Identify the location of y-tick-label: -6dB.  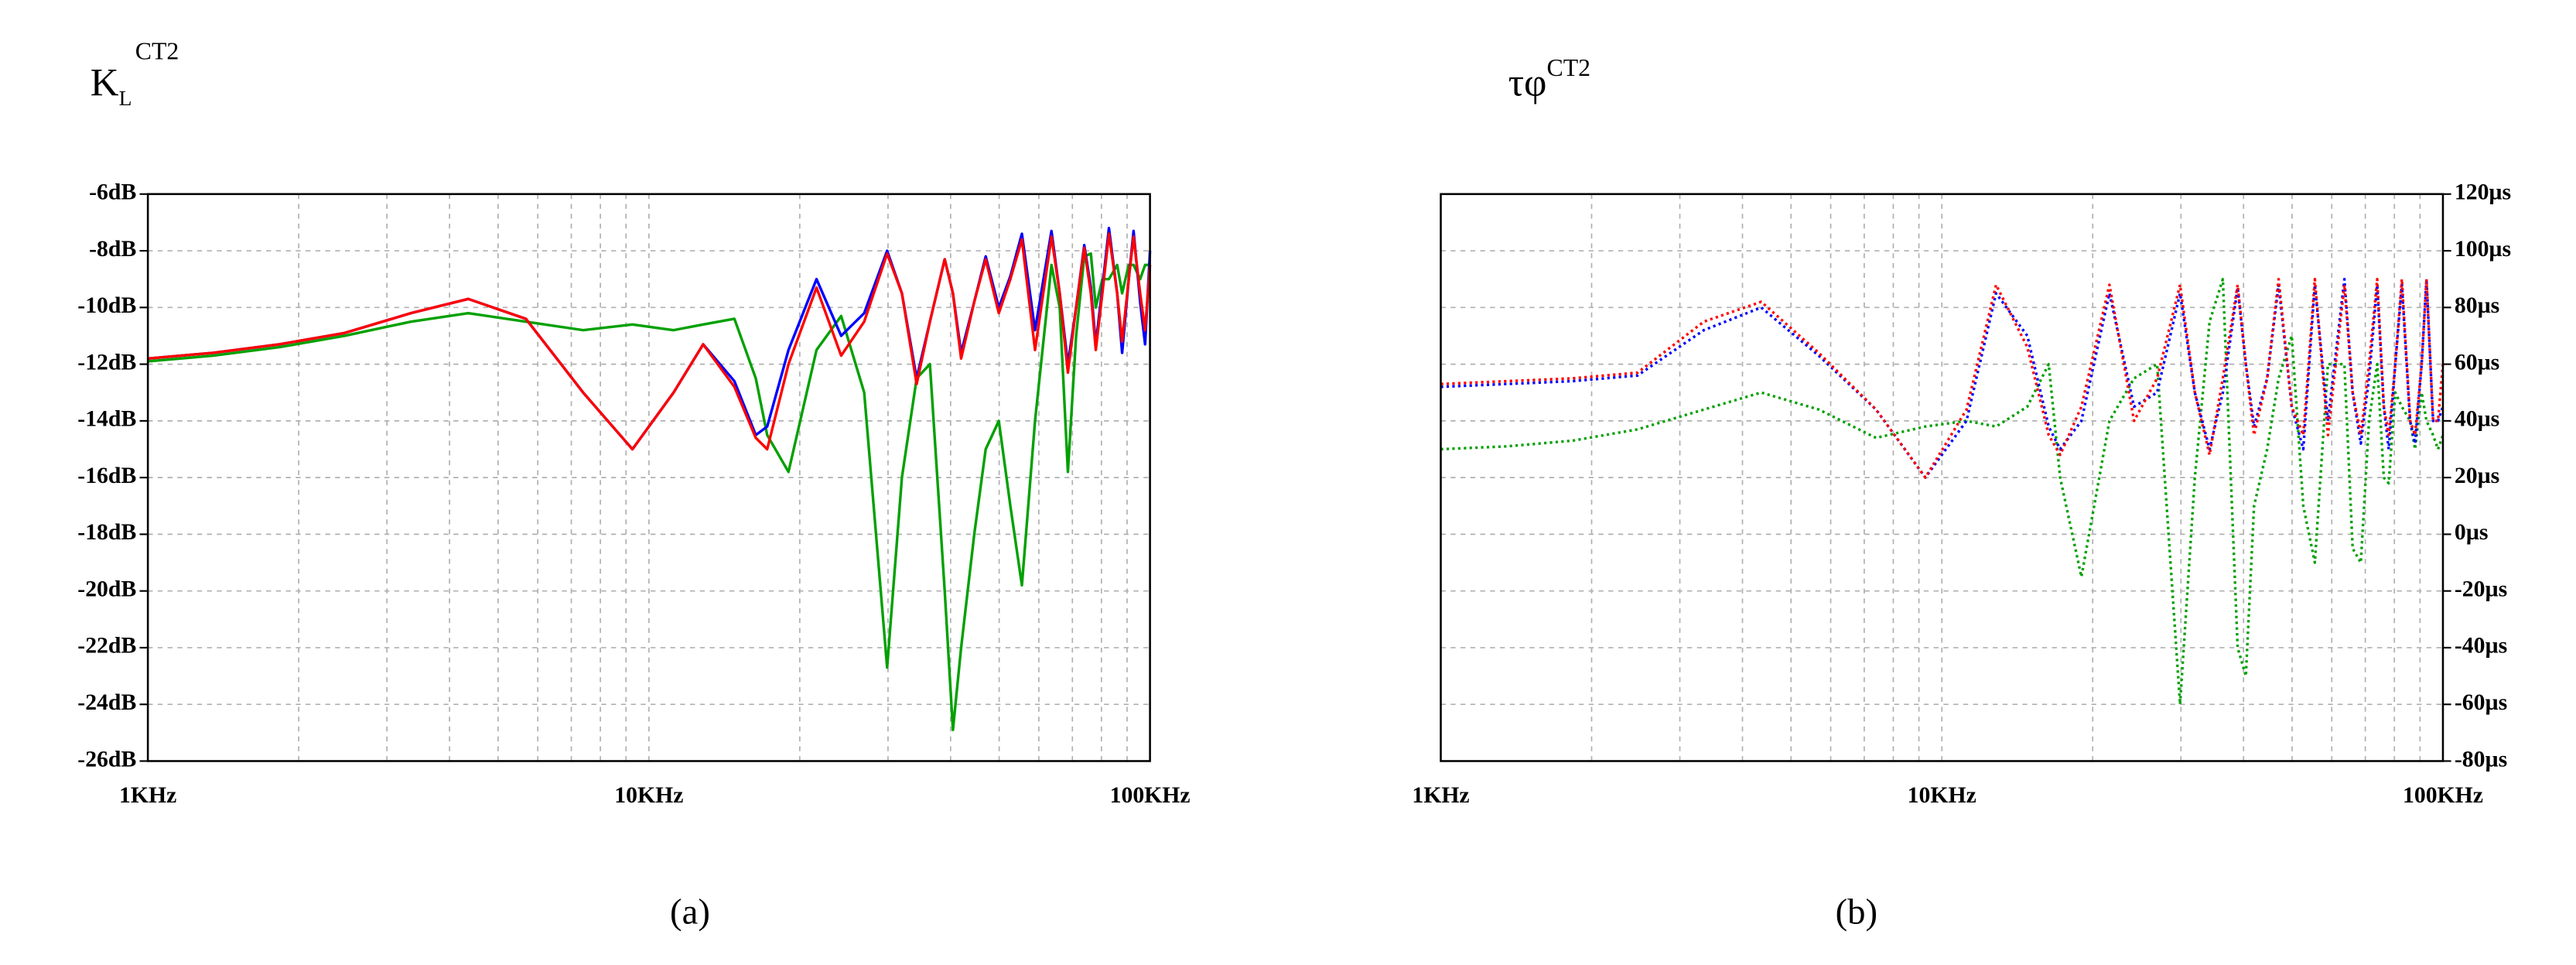
(112, 192).